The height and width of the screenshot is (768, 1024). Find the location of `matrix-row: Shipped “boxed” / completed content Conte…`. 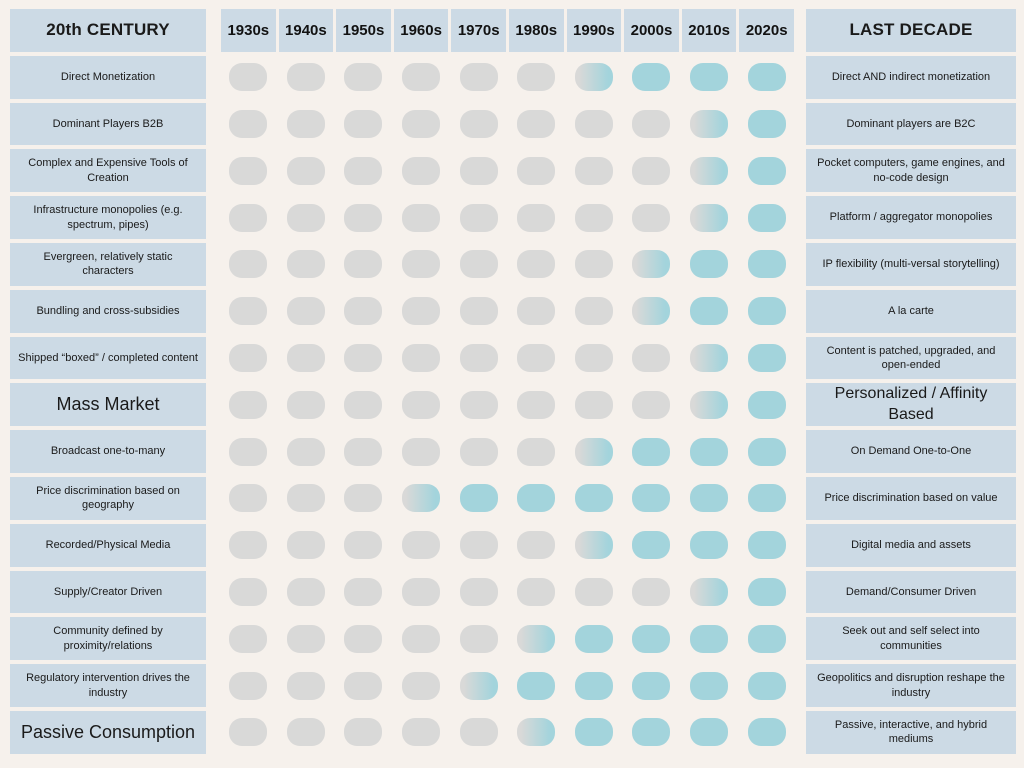

matrix-row: Shipped “boxed” / completed content Conte… is located at coordinates (513, 358).